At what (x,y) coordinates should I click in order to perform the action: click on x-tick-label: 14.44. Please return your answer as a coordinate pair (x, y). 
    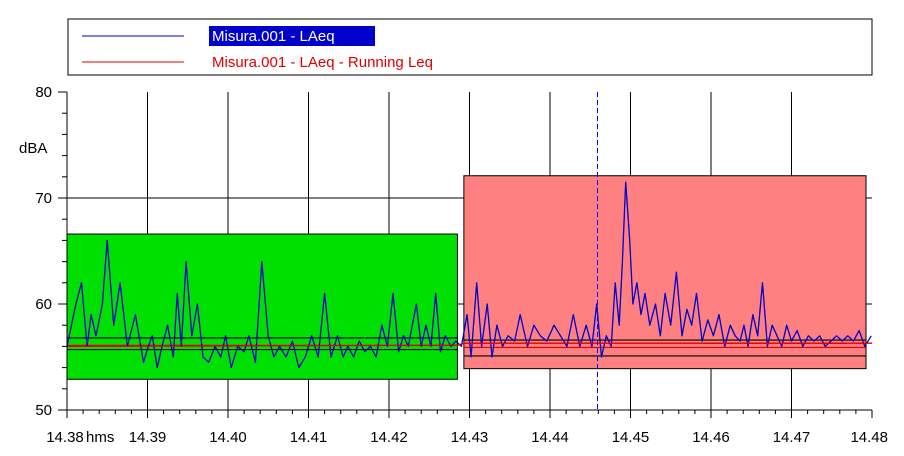
    Looking at the image, I should click on (550, 437).